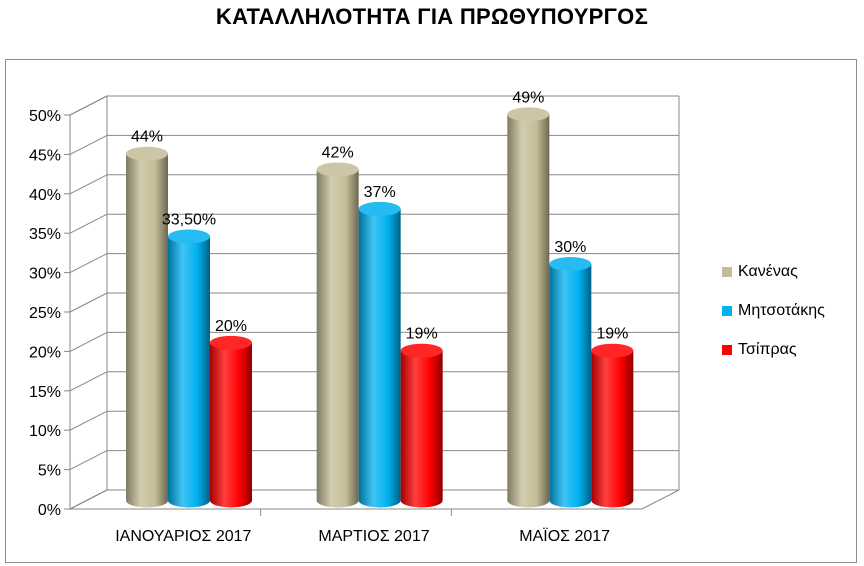  I want to click on y-tick-label: 35%, so click(45, 234).